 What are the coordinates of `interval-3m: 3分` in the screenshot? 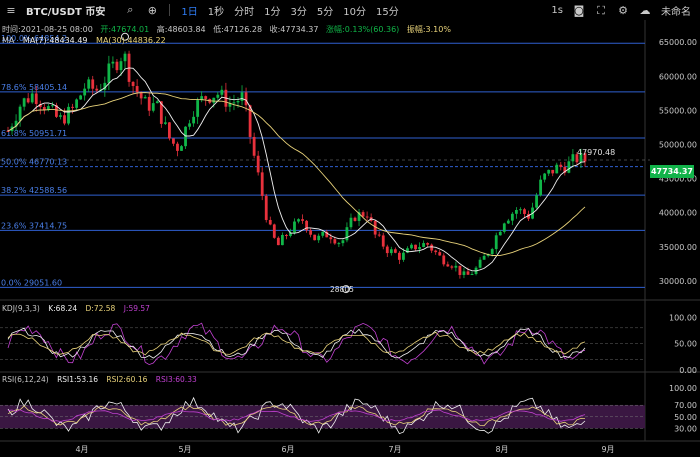 It's located at (298, 12).